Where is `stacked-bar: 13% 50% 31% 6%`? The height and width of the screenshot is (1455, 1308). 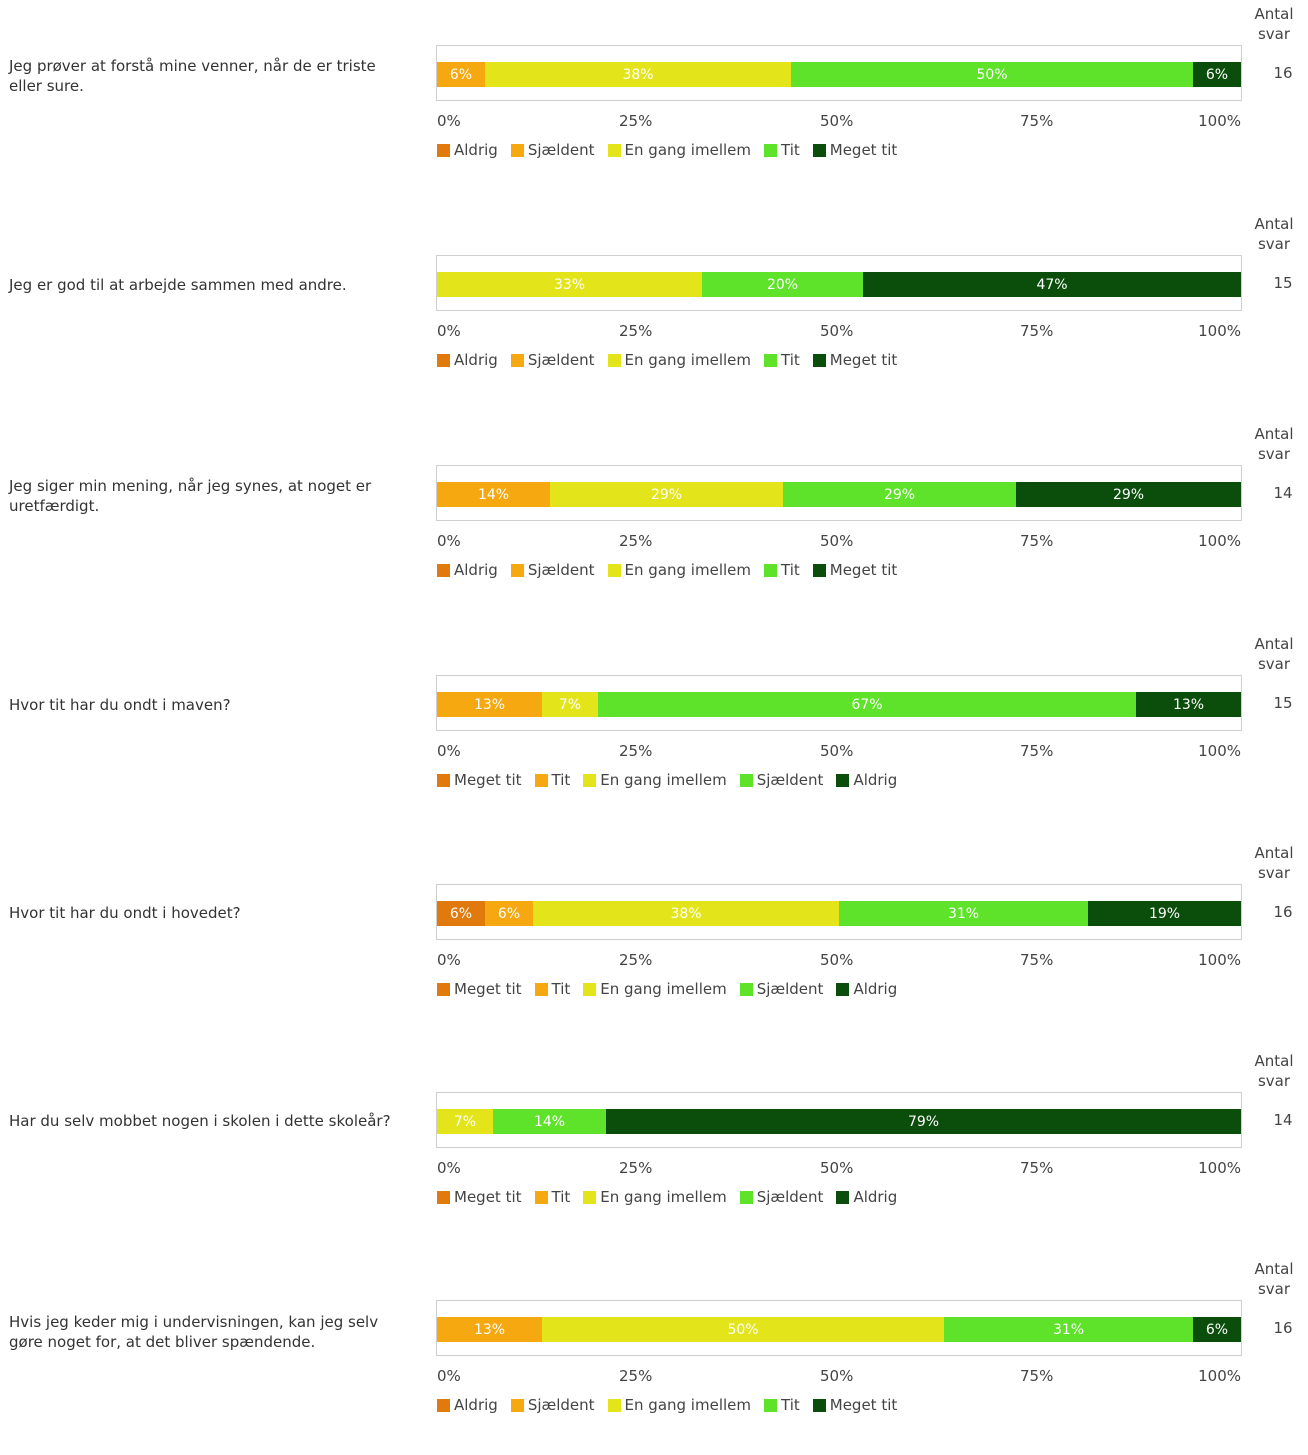 stacked-bar: 13% 50% 31% 6% is located at coordinates (839, 1329).